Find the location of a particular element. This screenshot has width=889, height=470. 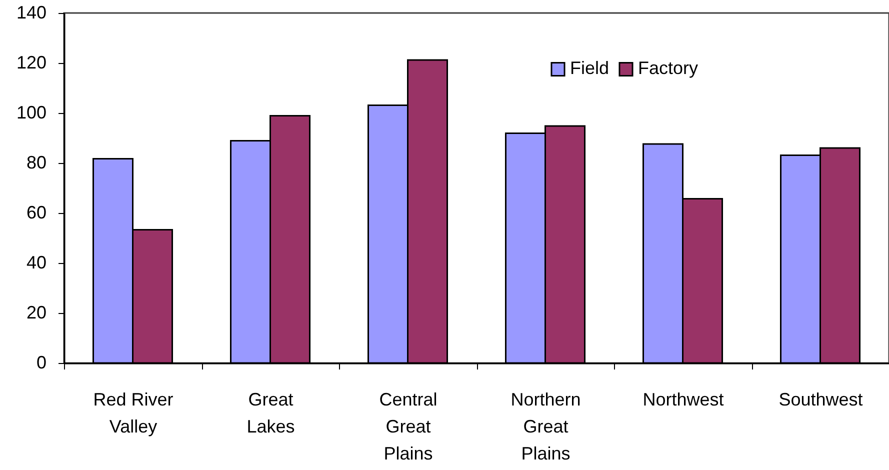

x-tick-label: Northern Great Plains is located at coordinates (545, 427).